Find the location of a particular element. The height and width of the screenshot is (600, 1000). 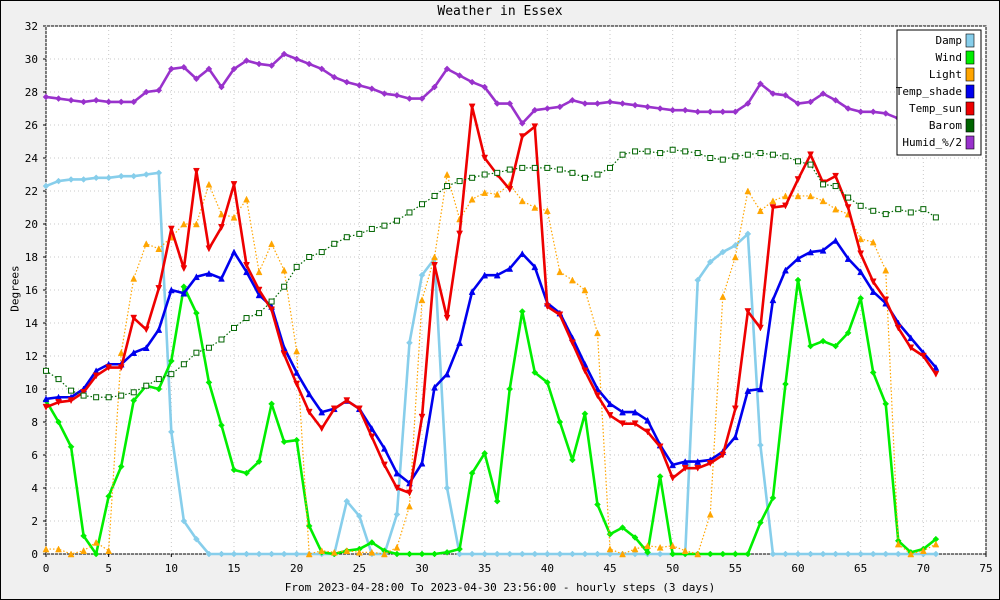

y-tick-label: 24 is located at coordinates (32, 158).